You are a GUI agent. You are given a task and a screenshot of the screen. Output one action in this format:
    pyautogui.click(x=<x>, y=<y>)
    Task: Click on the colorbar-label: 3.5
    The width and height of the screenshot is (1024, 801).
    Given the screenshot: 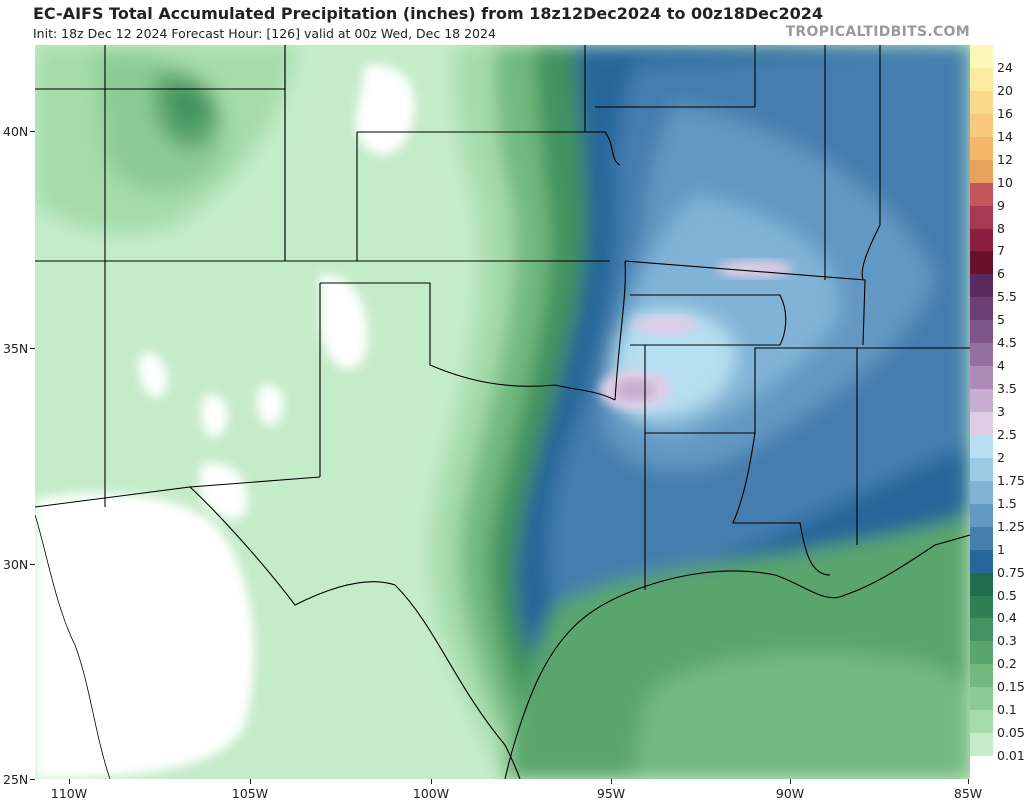 What is the action you would take?
    pyautogui.click(x=1007, y=389)
    